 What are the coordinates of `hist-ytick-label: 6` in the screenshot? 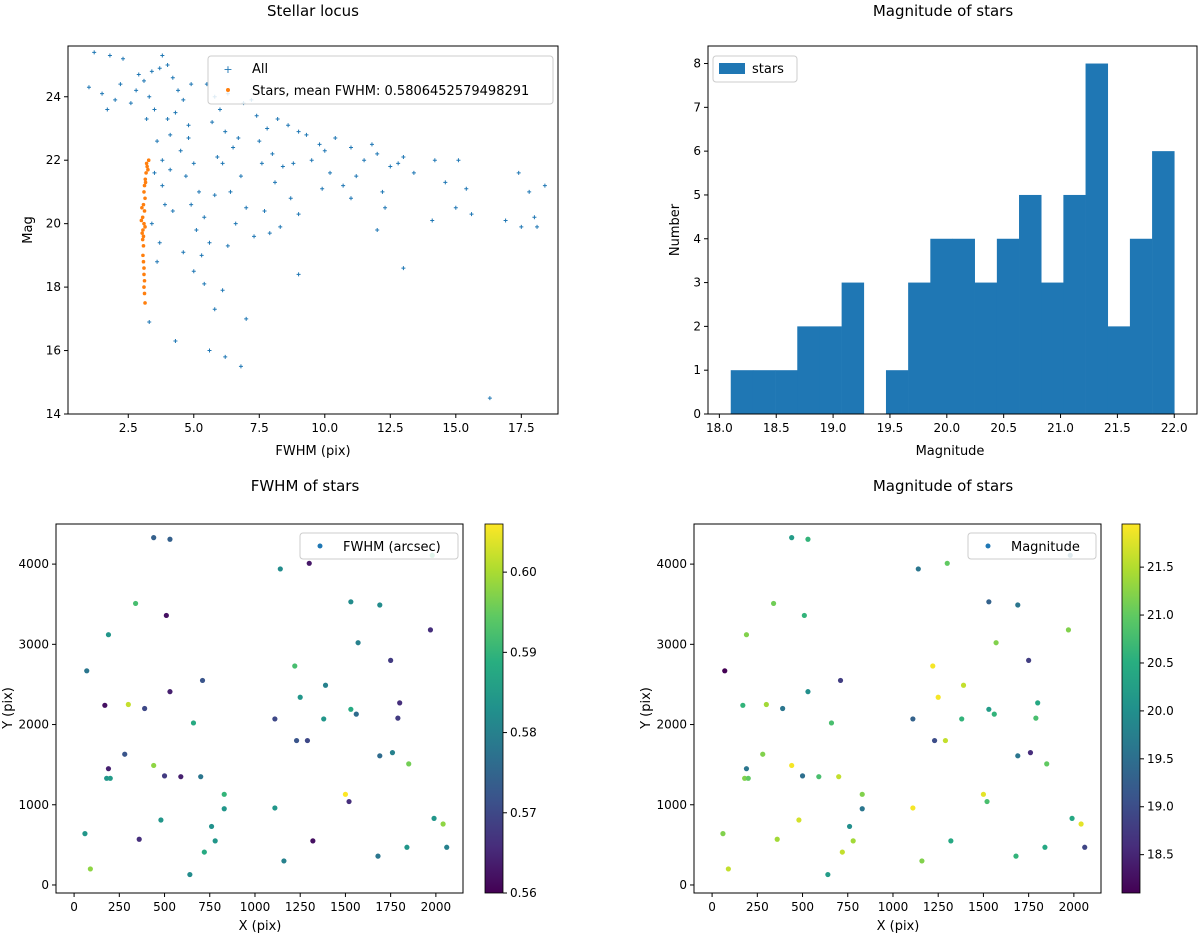 It's located at (697, 151).